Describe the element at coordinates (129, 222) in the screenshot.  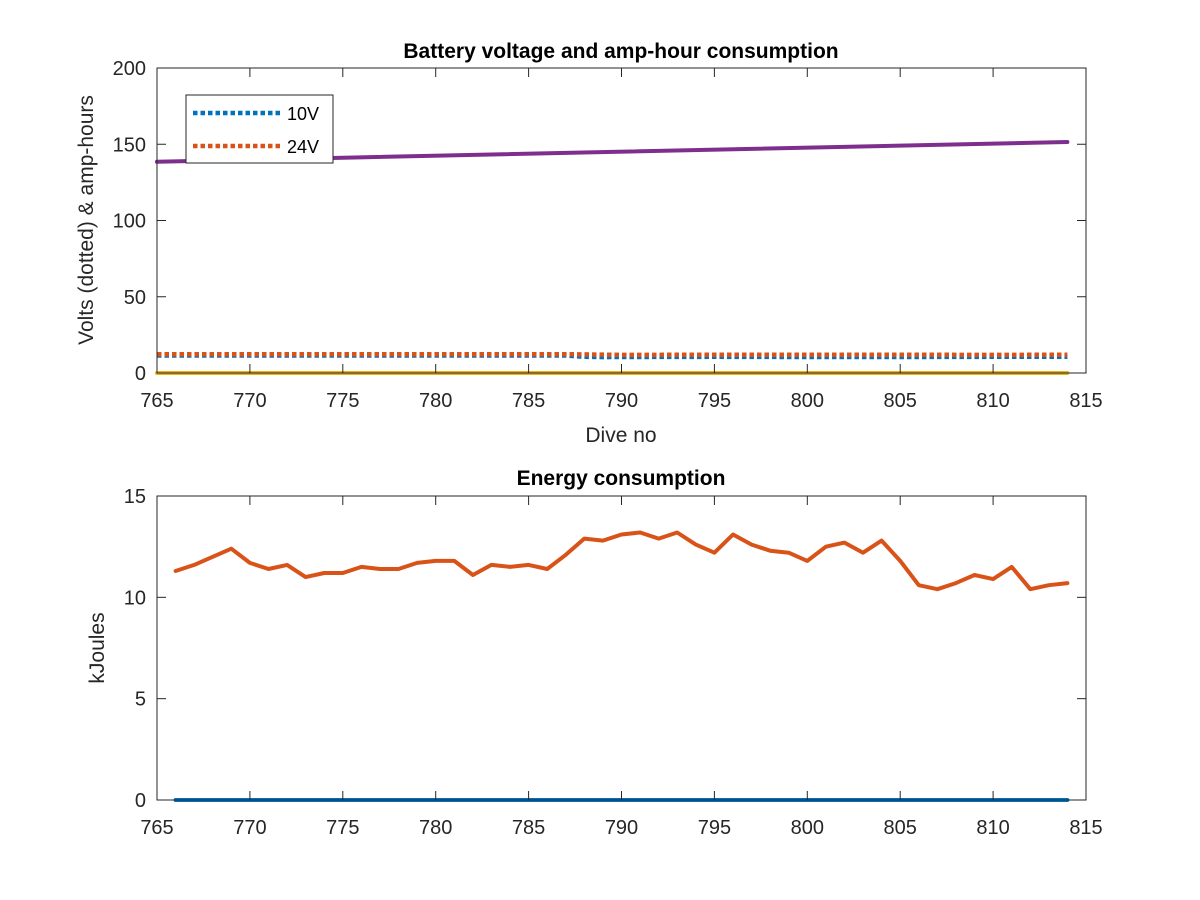
I see `y-tick-label: 100` at that location.